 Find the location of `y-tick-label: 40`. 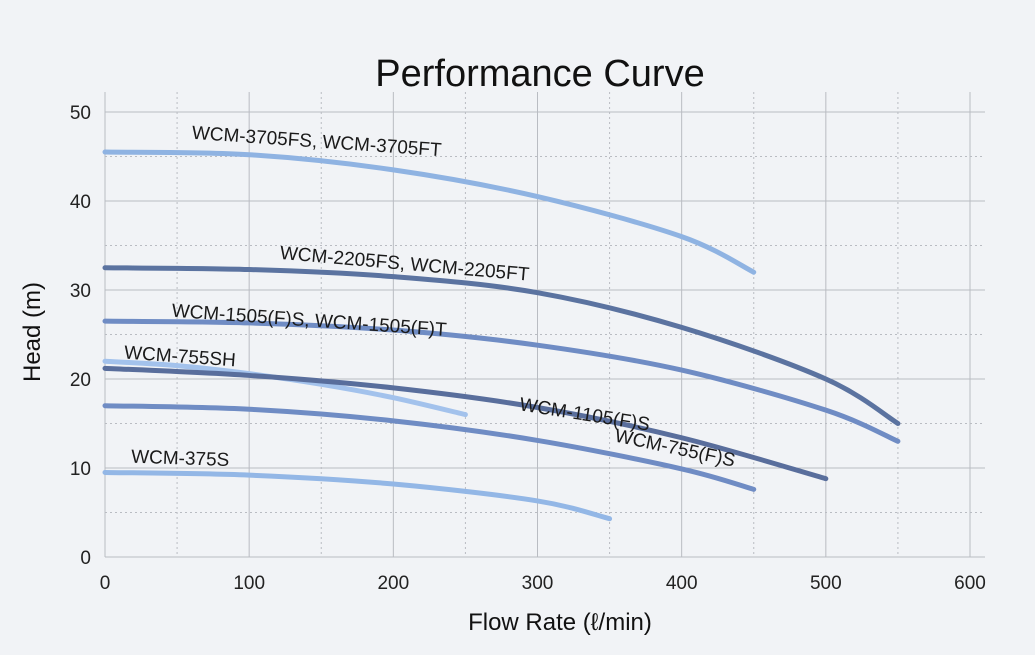

y-tick-label: 40 is located at coordinates (80, 202).